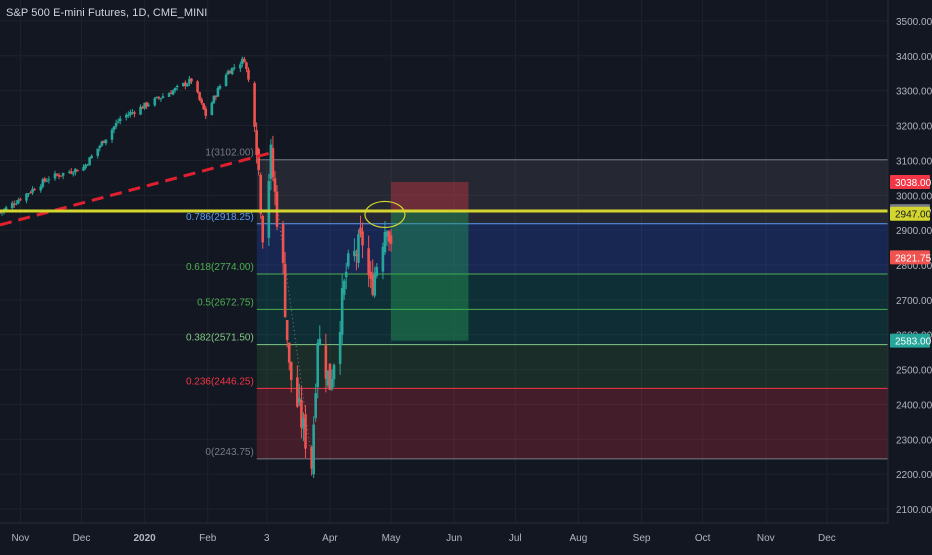  What do you see at coordinates (267, 538) in the screenshot?
I see `time-axis-tick-label: 3` at bounding box center [267, 538].